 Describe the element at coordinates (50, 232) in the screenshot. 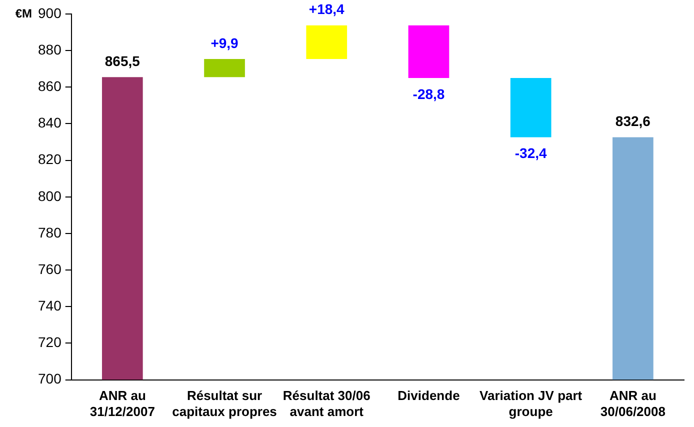

I see `y-tick-label: 780` at that location.